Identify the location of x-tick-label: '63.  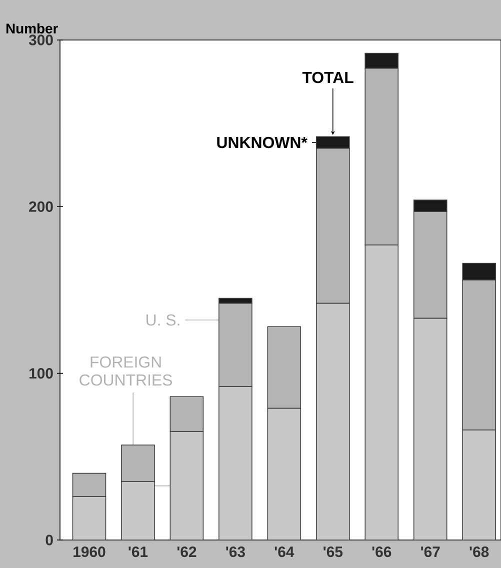
(235, 552).